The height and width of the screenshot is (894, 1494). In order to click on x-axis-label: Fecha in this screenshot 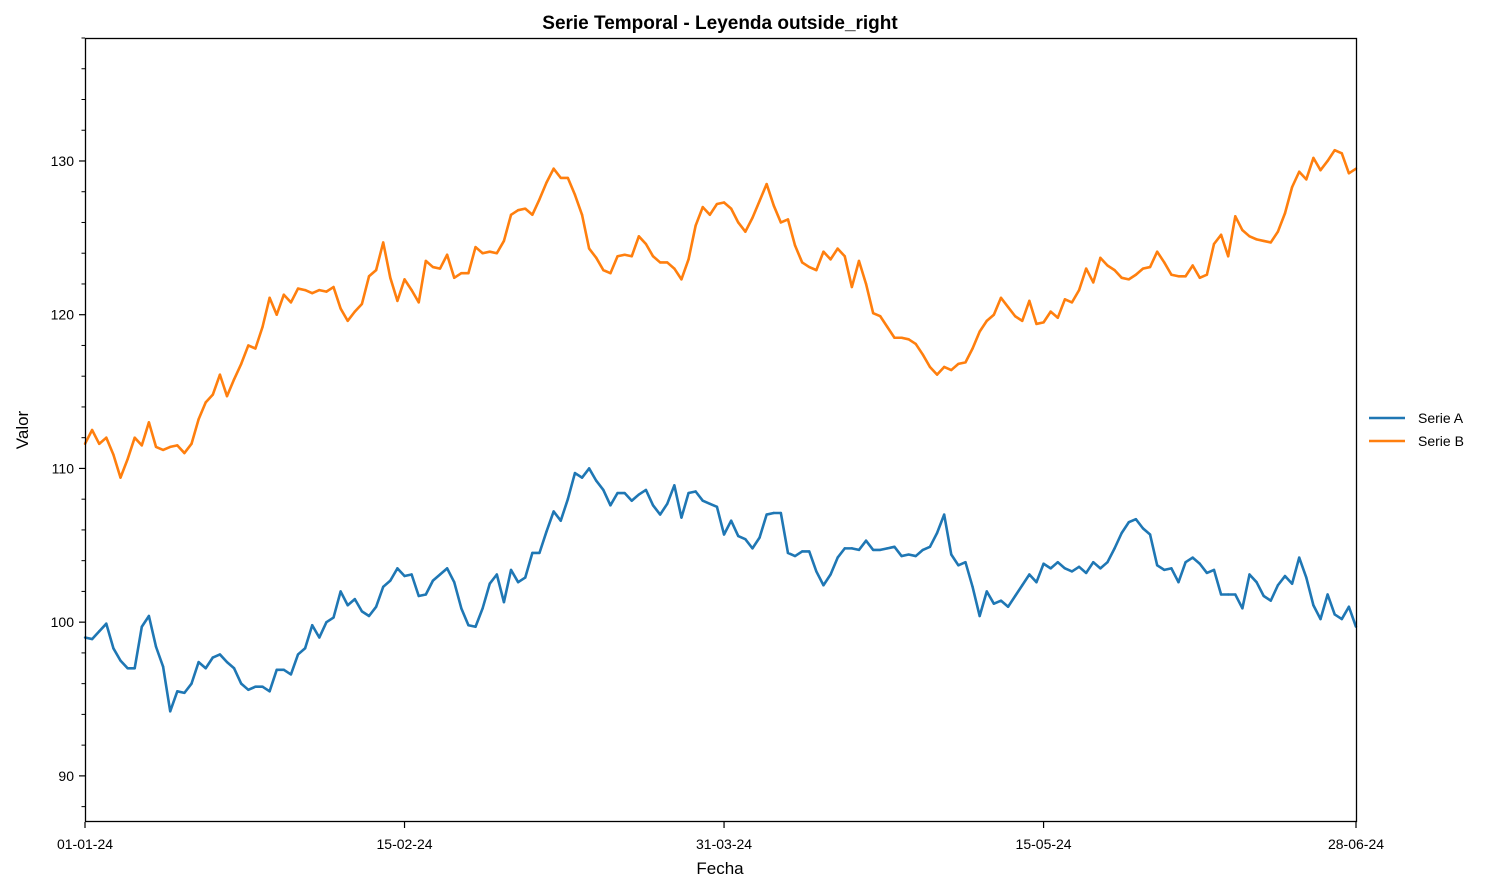, I will do `click(720, 868)`.